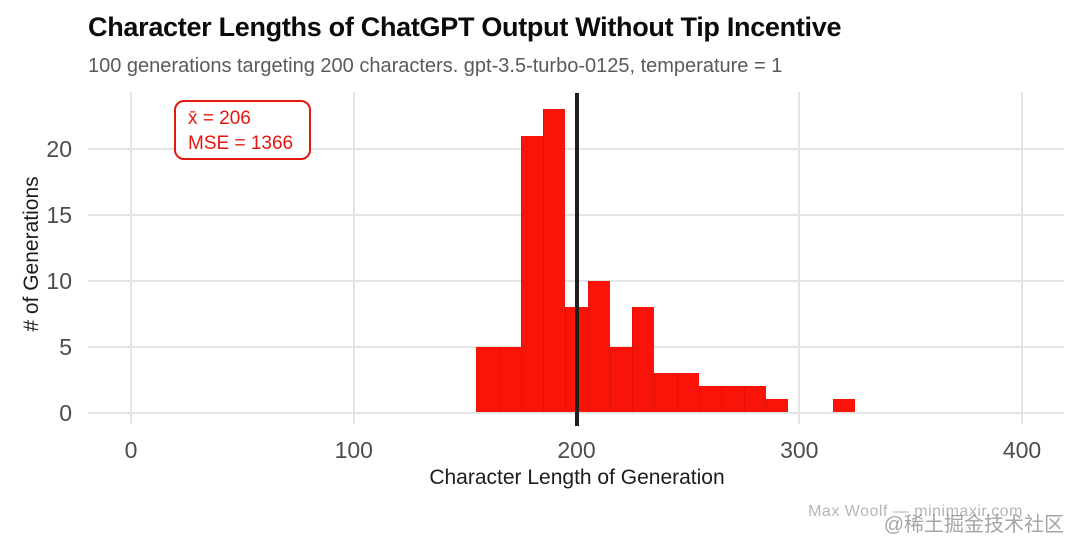 The width and height of the screenshot is (1080, 540). I want to click on x-tick-label: 400, so click(1022, 450).